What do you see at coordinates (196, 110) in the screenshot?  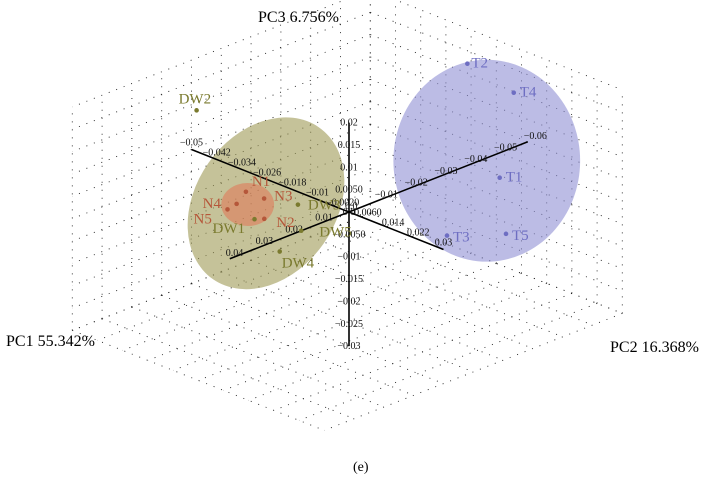 I see `point-dw2` at bounding box center [196, 110].